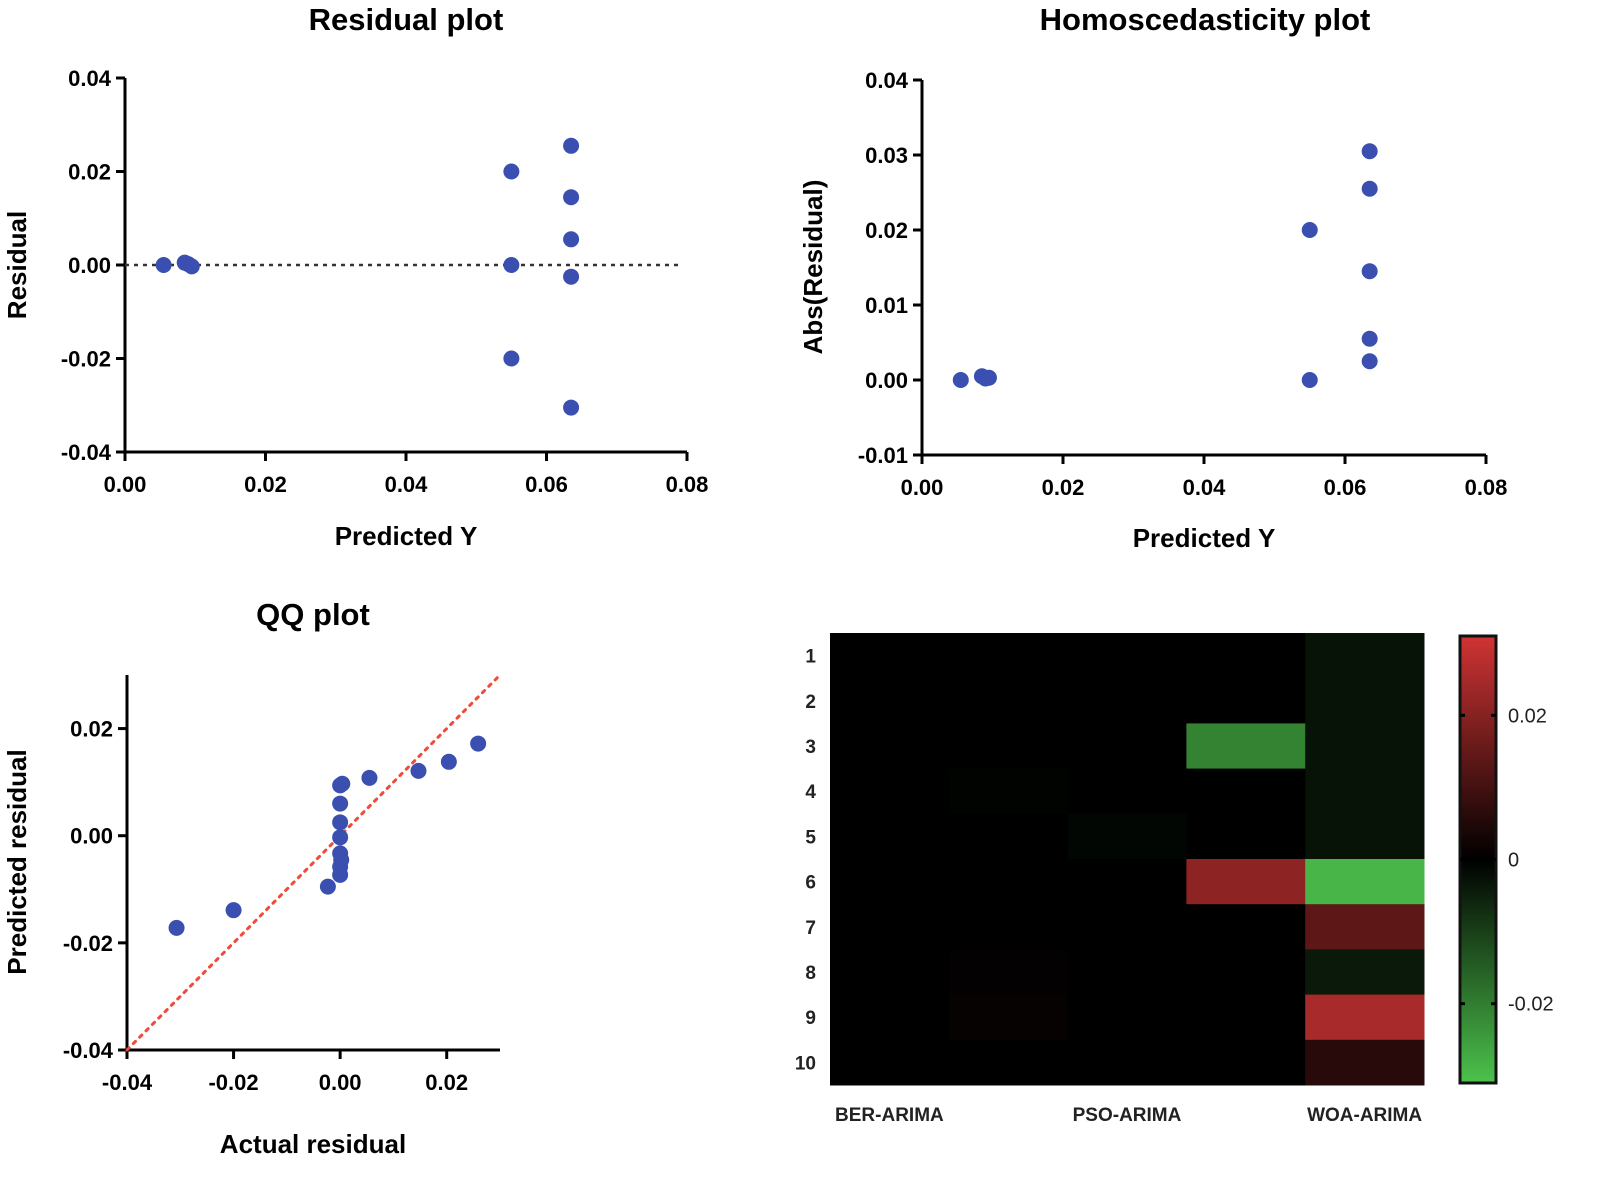 This screenshot has height=1186, width=1605. I want to click on reference-line, so click(313, 862).